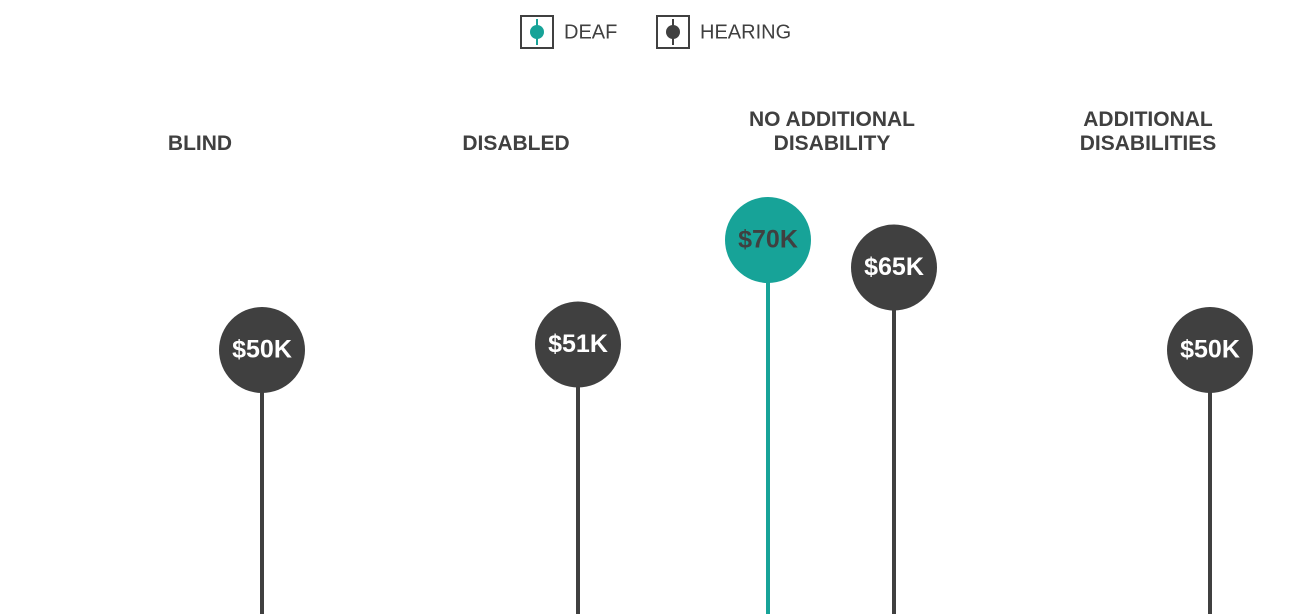 Image resolution: width=1309 pixels, height=614 pixels. I want to click on value-label: $51K, so click(578, 344).